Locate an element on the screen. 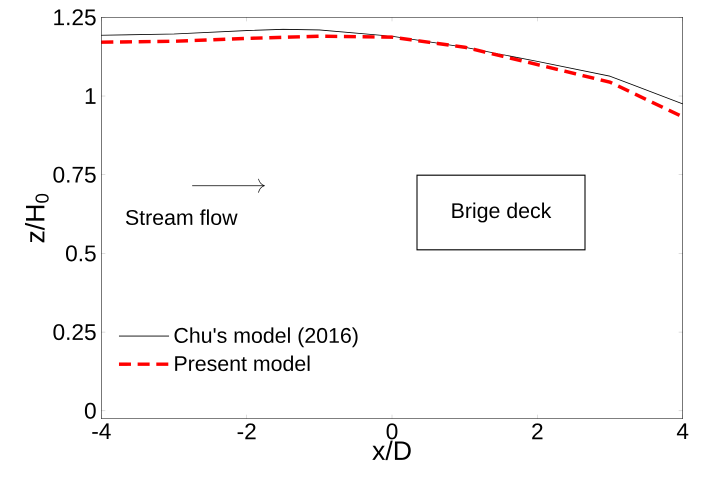  y-tick-label: 0.75 is located at coordinates (74, 174).